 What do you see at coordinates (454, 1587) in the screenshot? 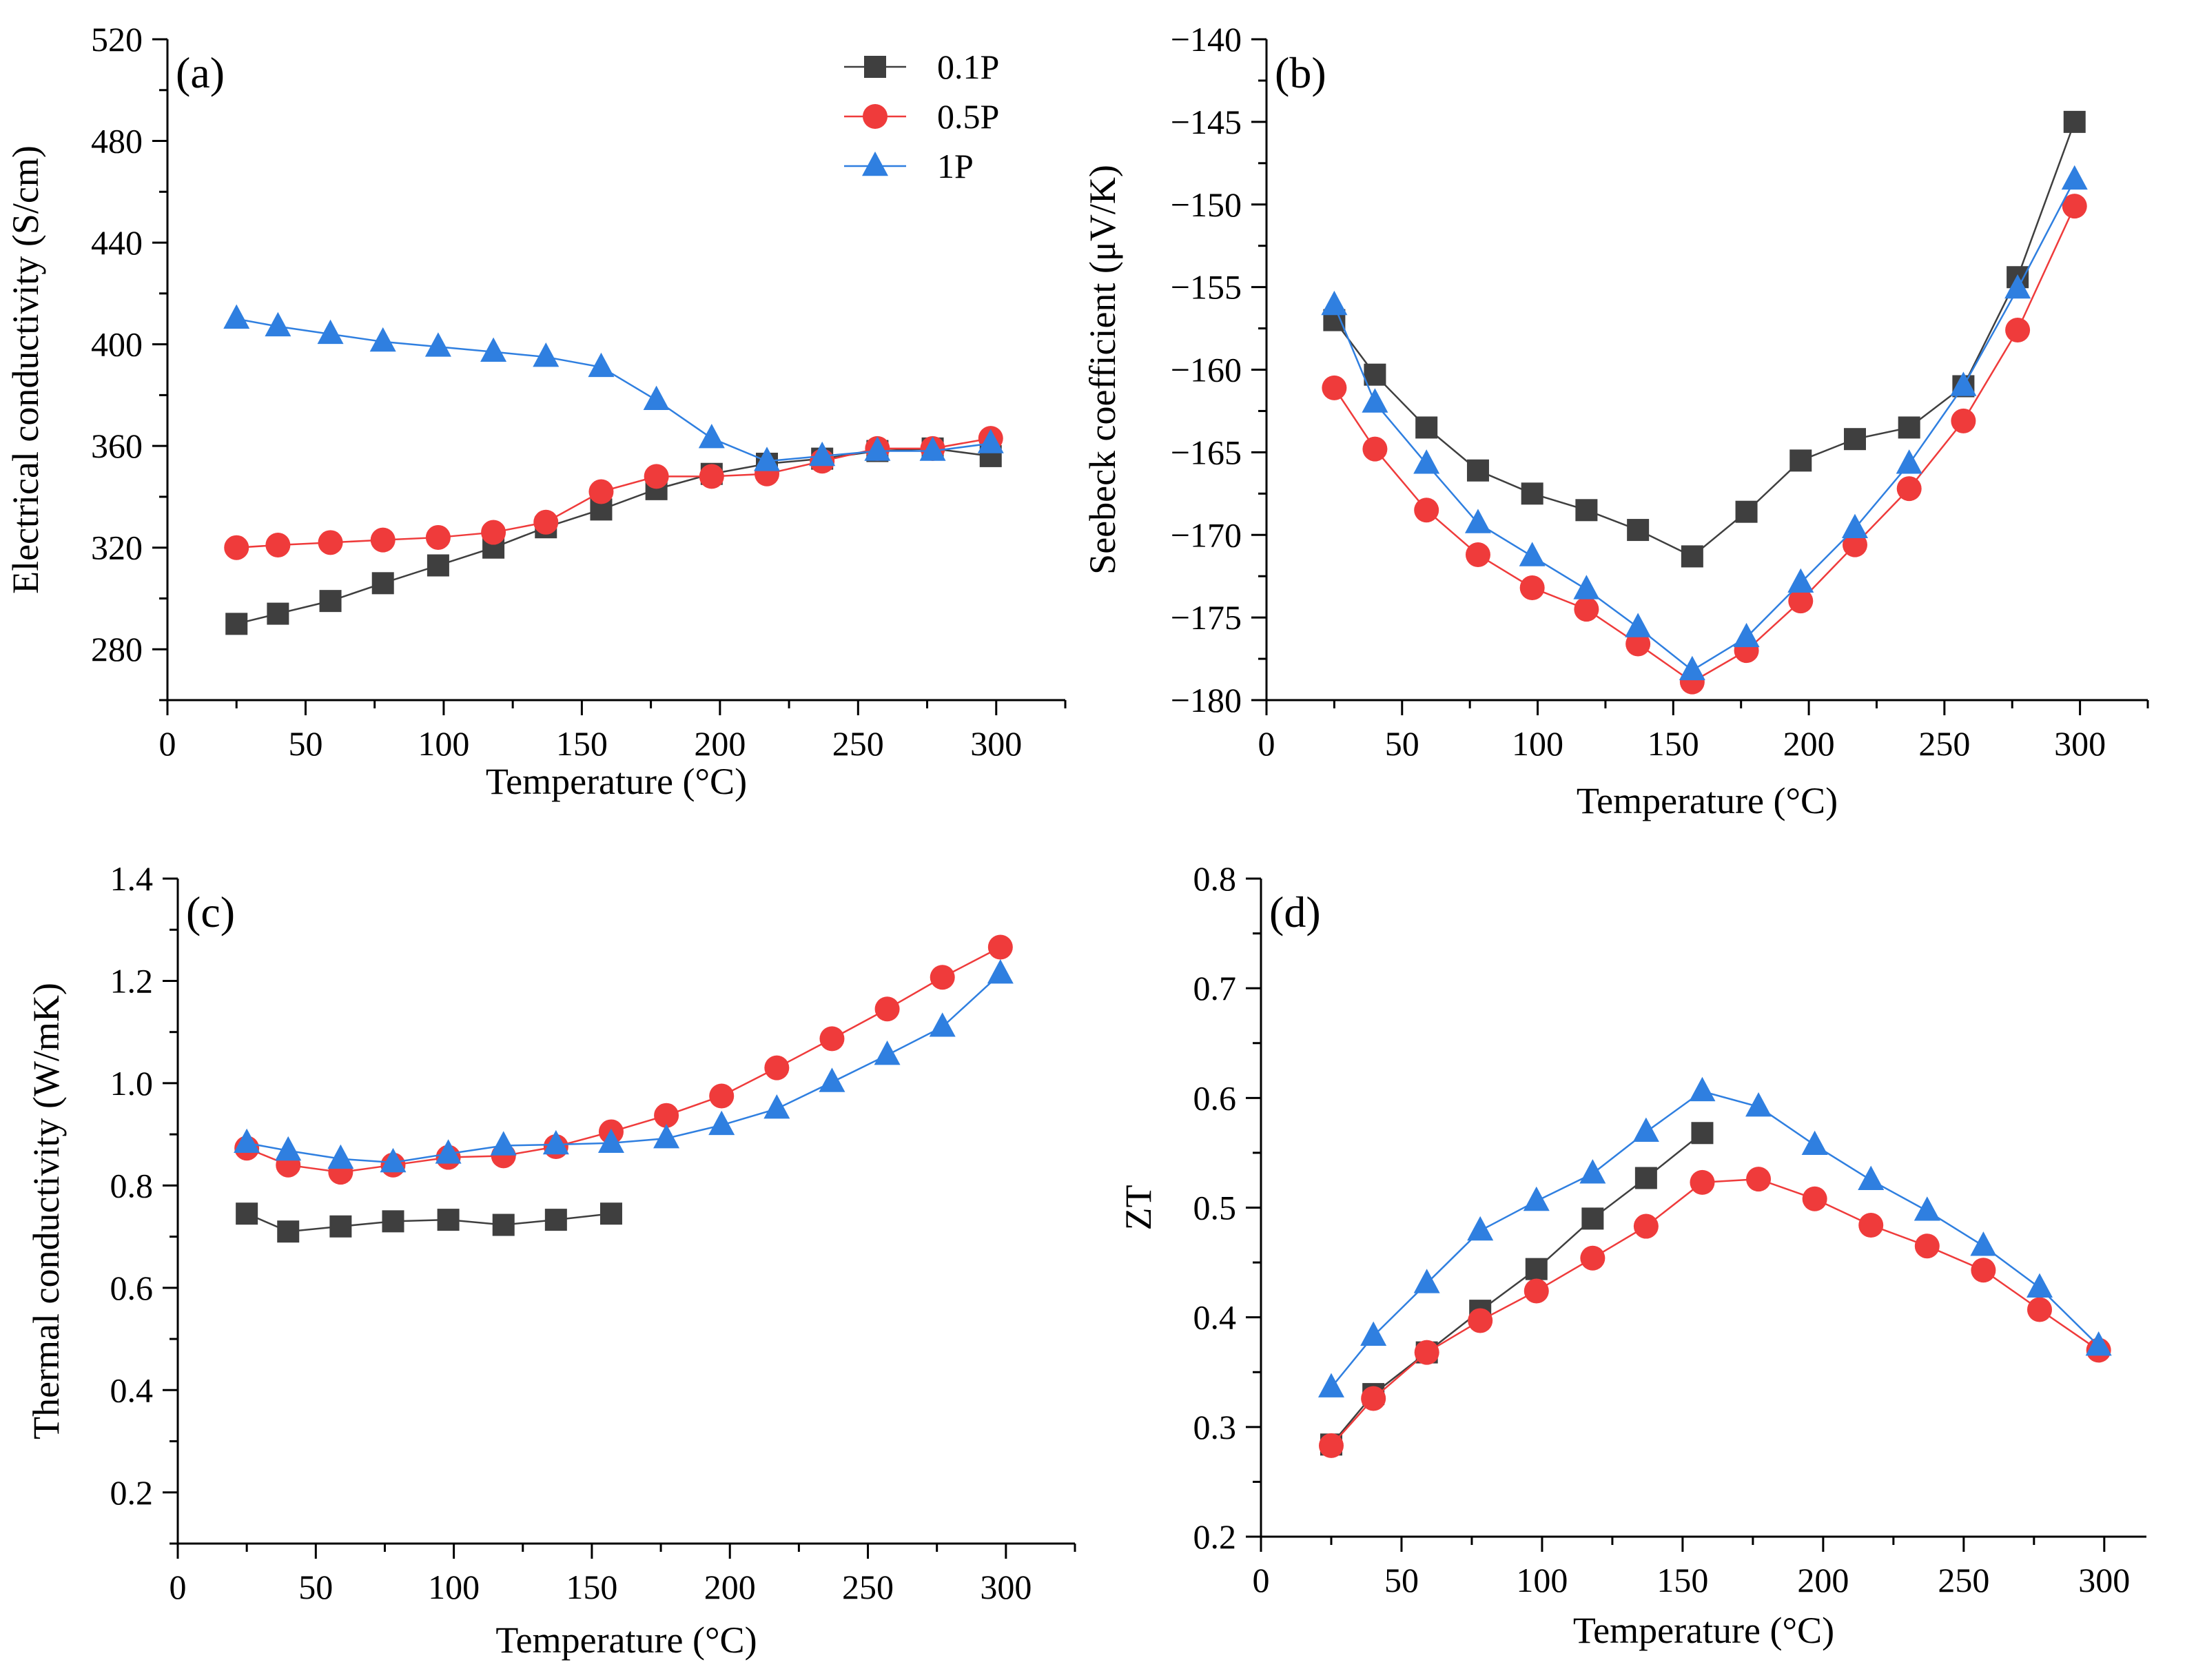
I see `x-tick-label: 100` at bounding box center [454, 1587].